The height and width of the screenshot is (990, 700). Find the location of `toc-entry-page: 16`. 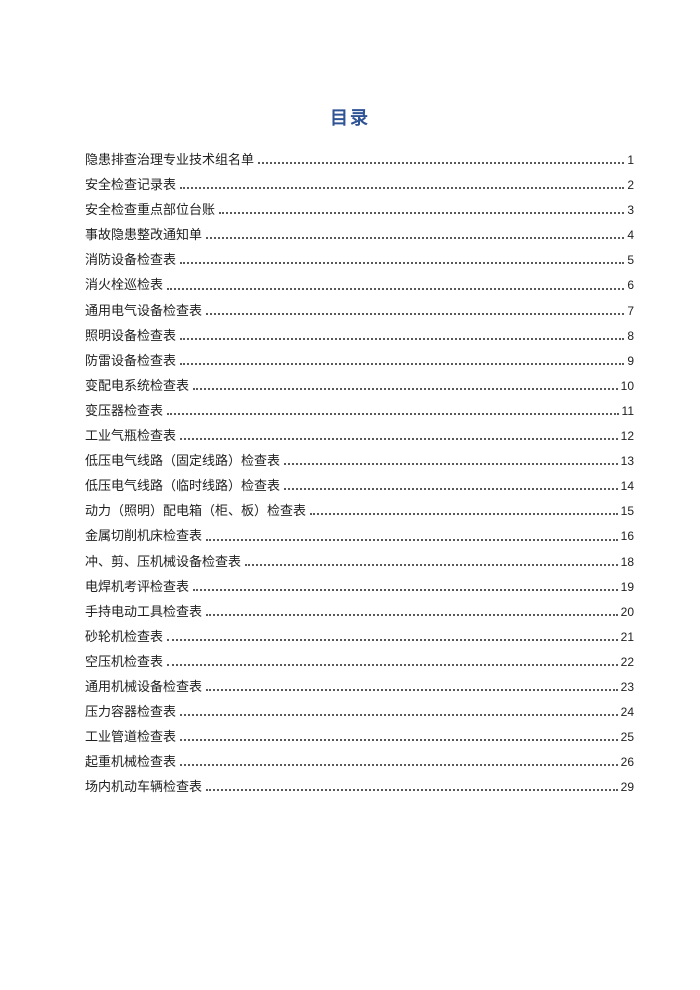

toc-entry-page: 16 is located at coordinates (627, 536).